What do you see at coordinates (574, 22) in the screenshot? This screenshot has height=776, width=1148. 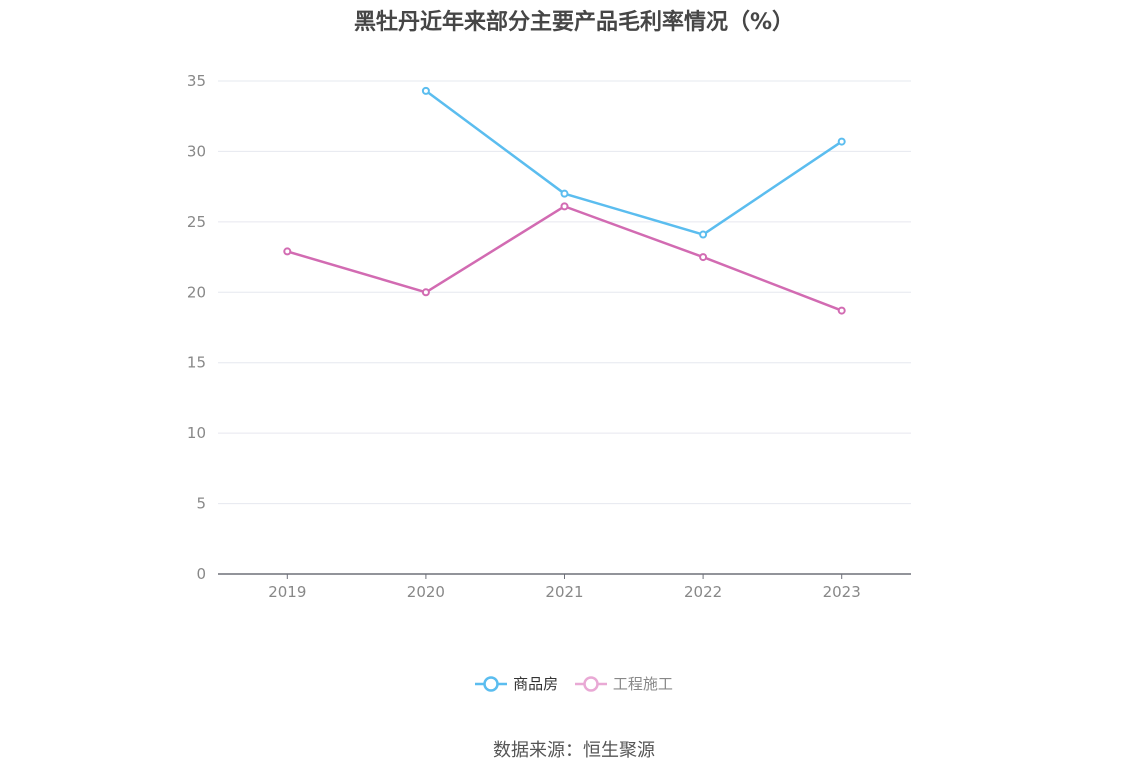 I see `chart-title: 黑牡丹近年来部分主要产品毛利率情况（%）` at bounding box center [574, 22].